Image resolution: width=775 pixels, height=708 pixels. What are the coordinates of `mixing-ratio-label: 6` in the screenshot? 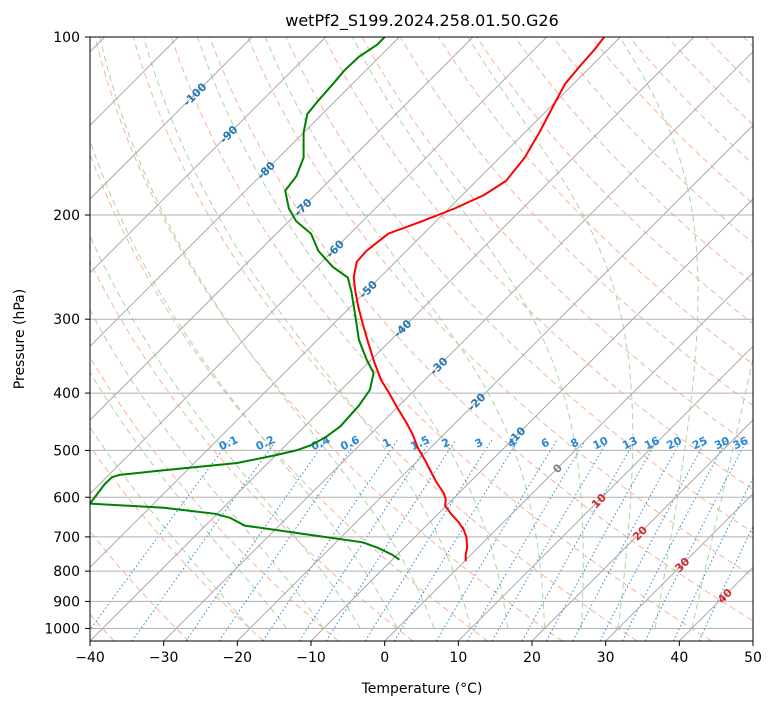 It's located at (545, 443).